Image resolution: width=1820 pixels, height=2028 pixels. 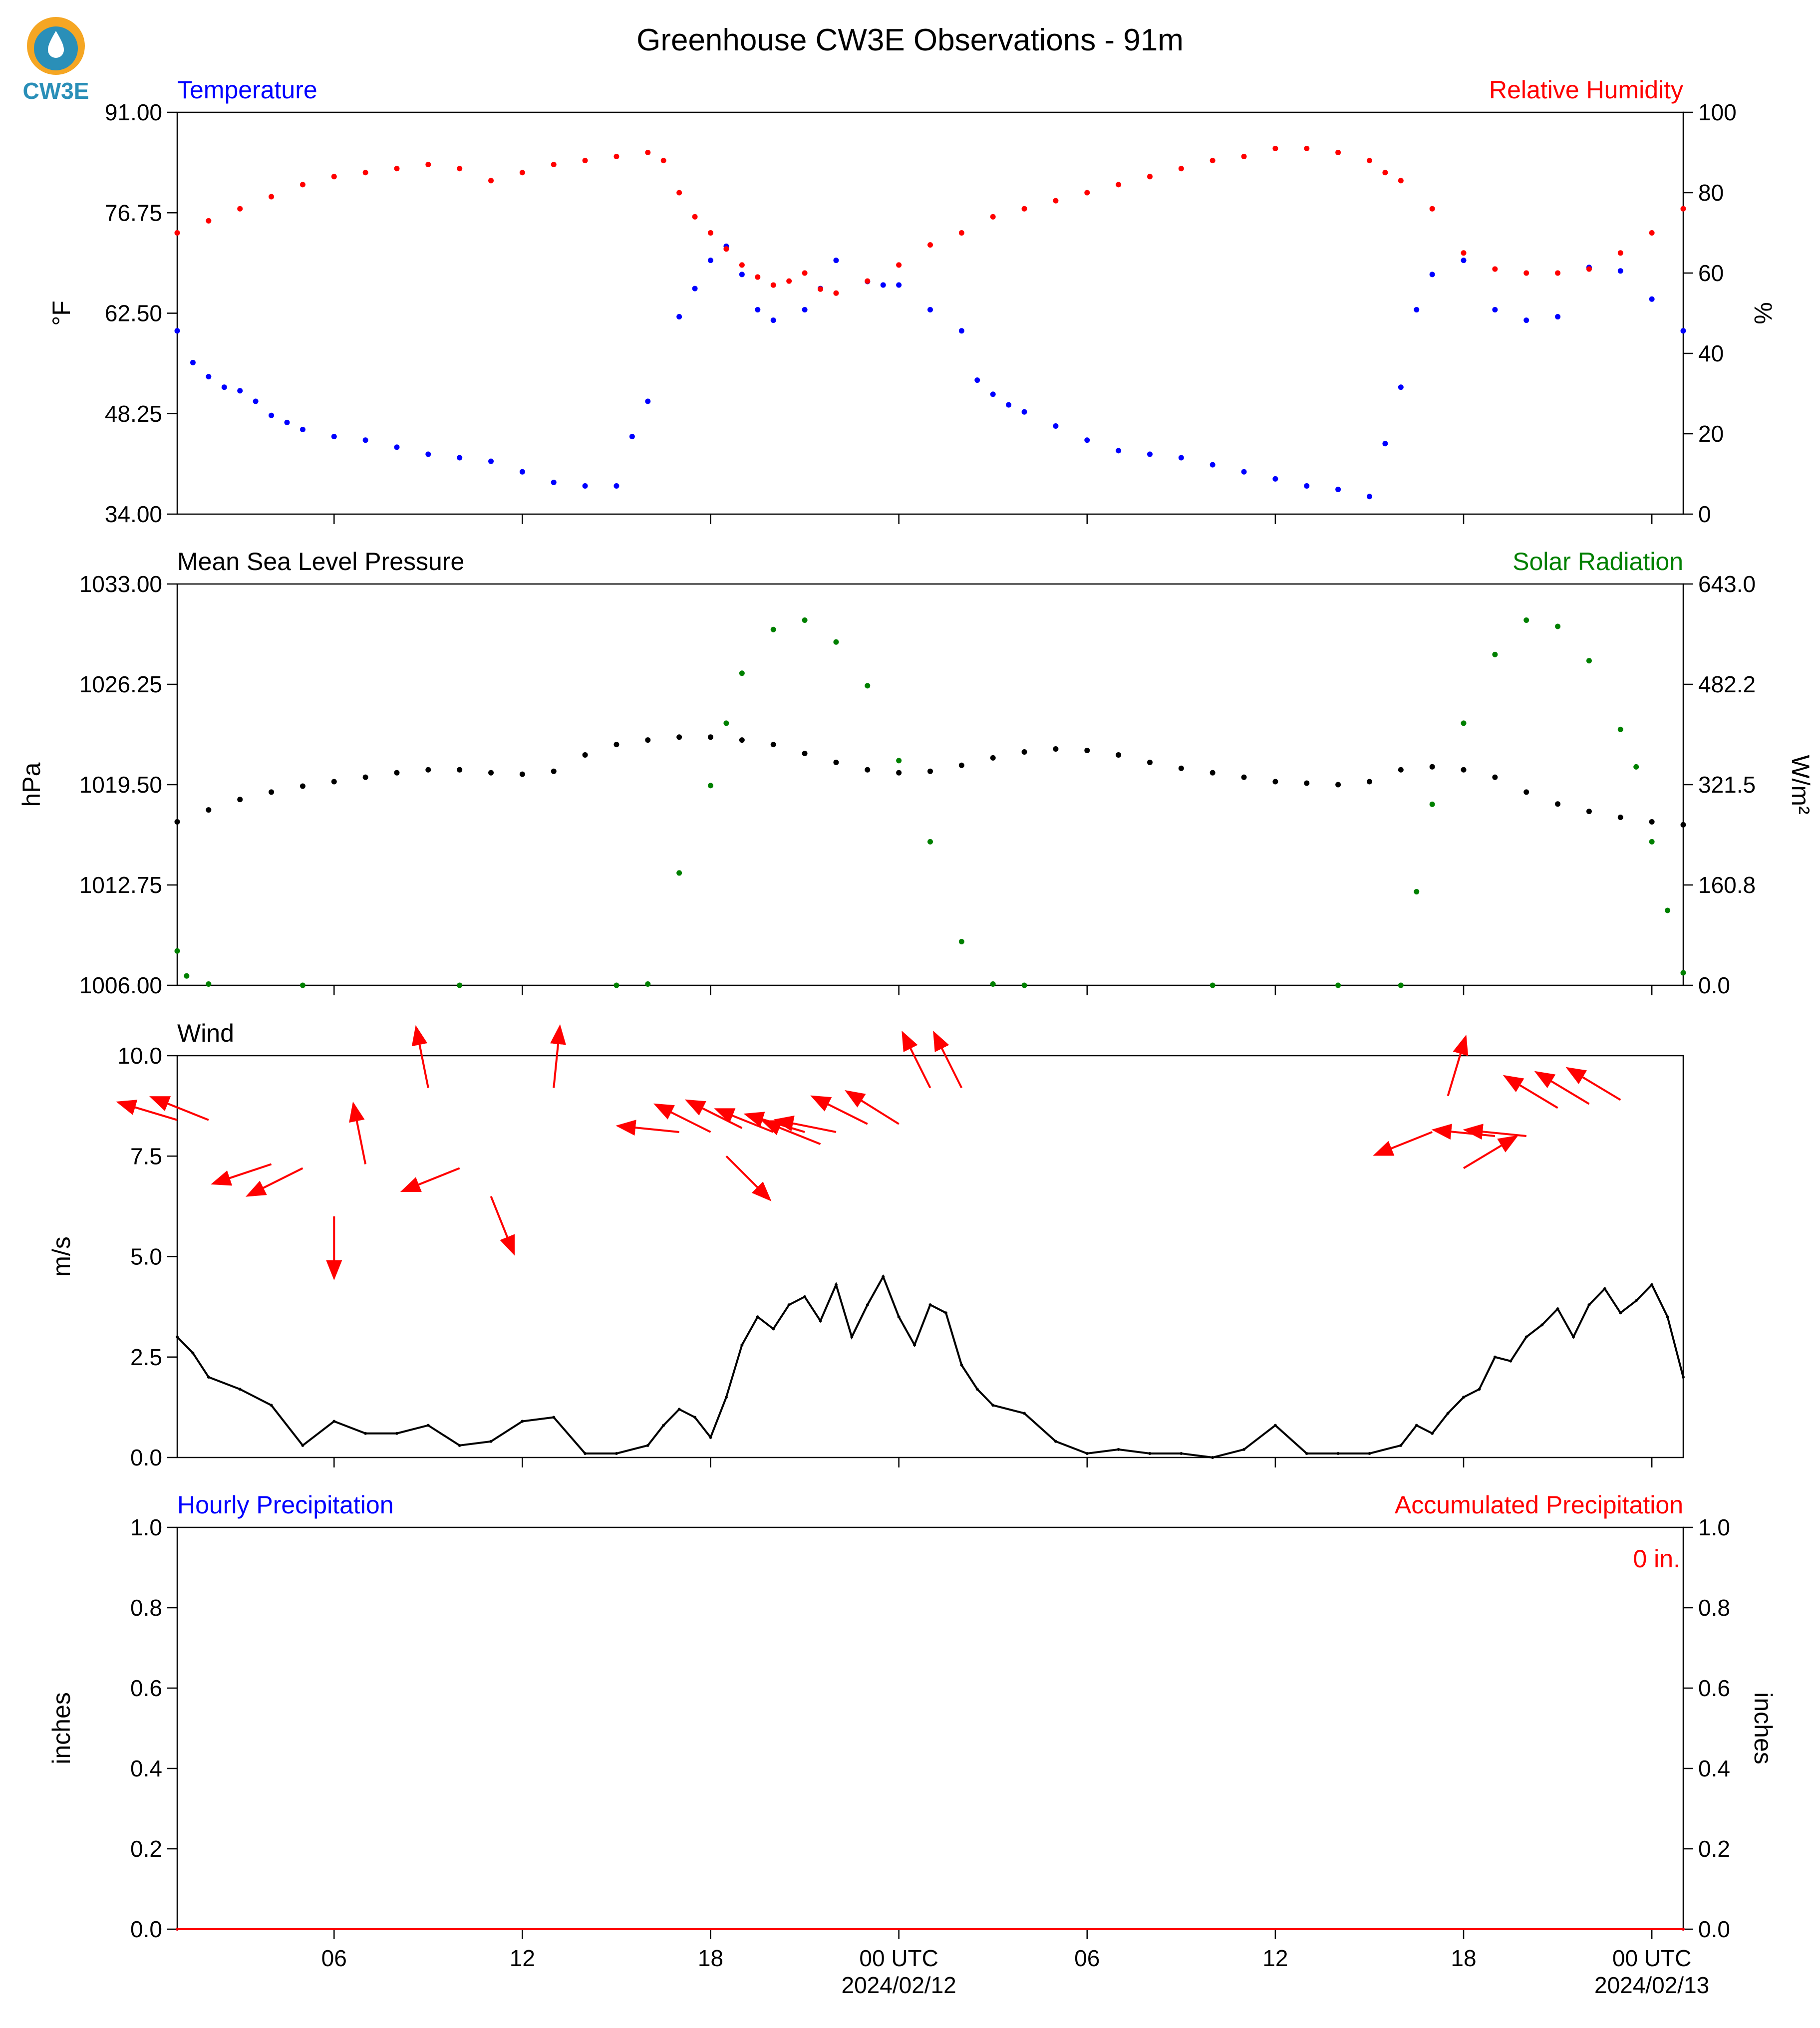 What do you see at coordinates (56, 44) in the screenshot?
I see `logo-drop-icon` at bounding box center [56, 44].